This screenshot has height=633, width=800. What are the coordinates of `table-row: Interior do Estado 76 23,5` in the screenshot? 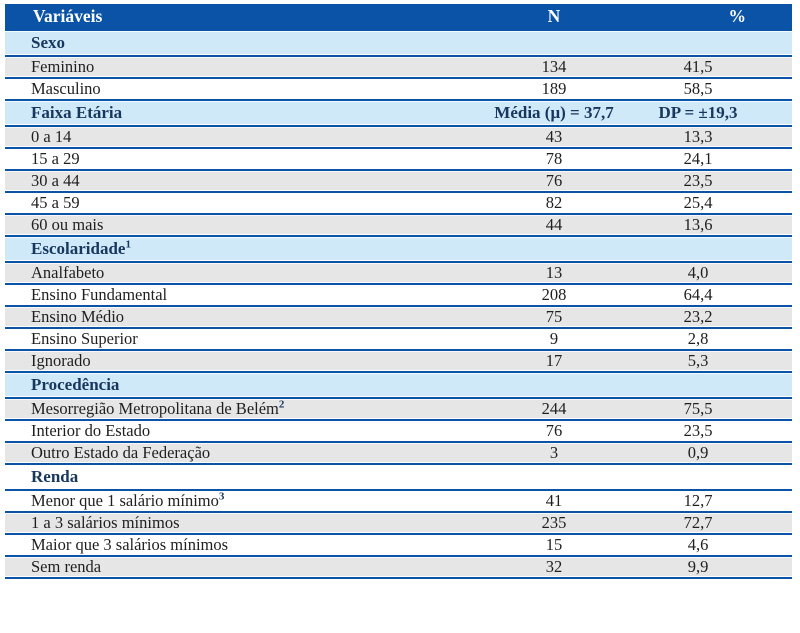 It's located at (398, 431).